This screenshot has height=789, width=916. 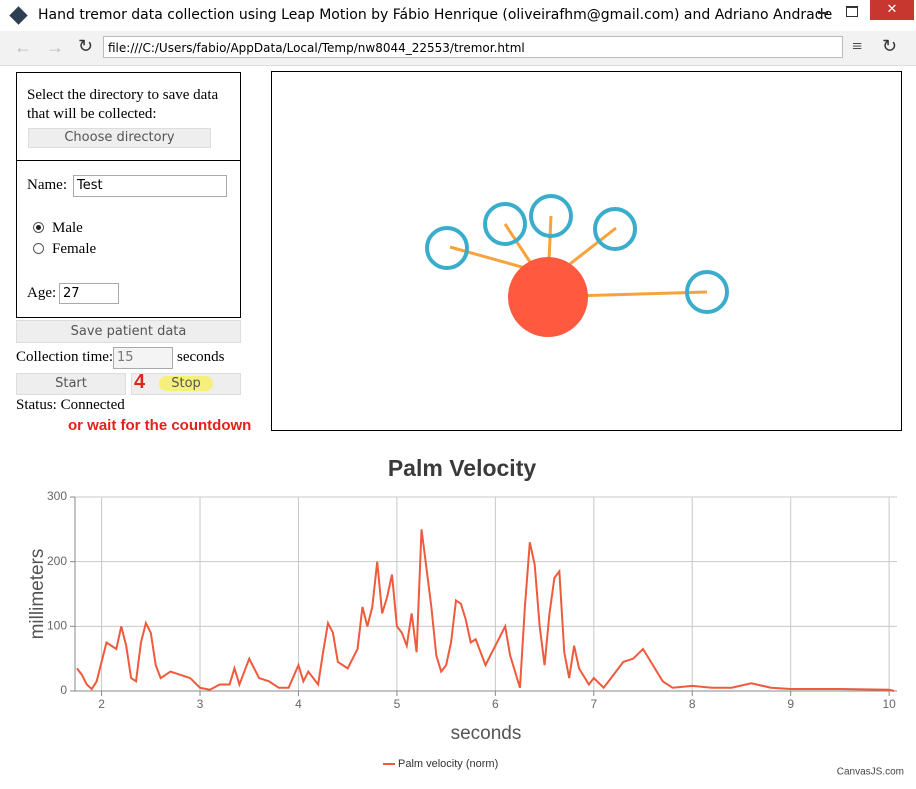 What do you see at coordinates (119, 138) in the screenshot?
I see `choose-directory-button: Choose directory` at bounding box center [119, 138].